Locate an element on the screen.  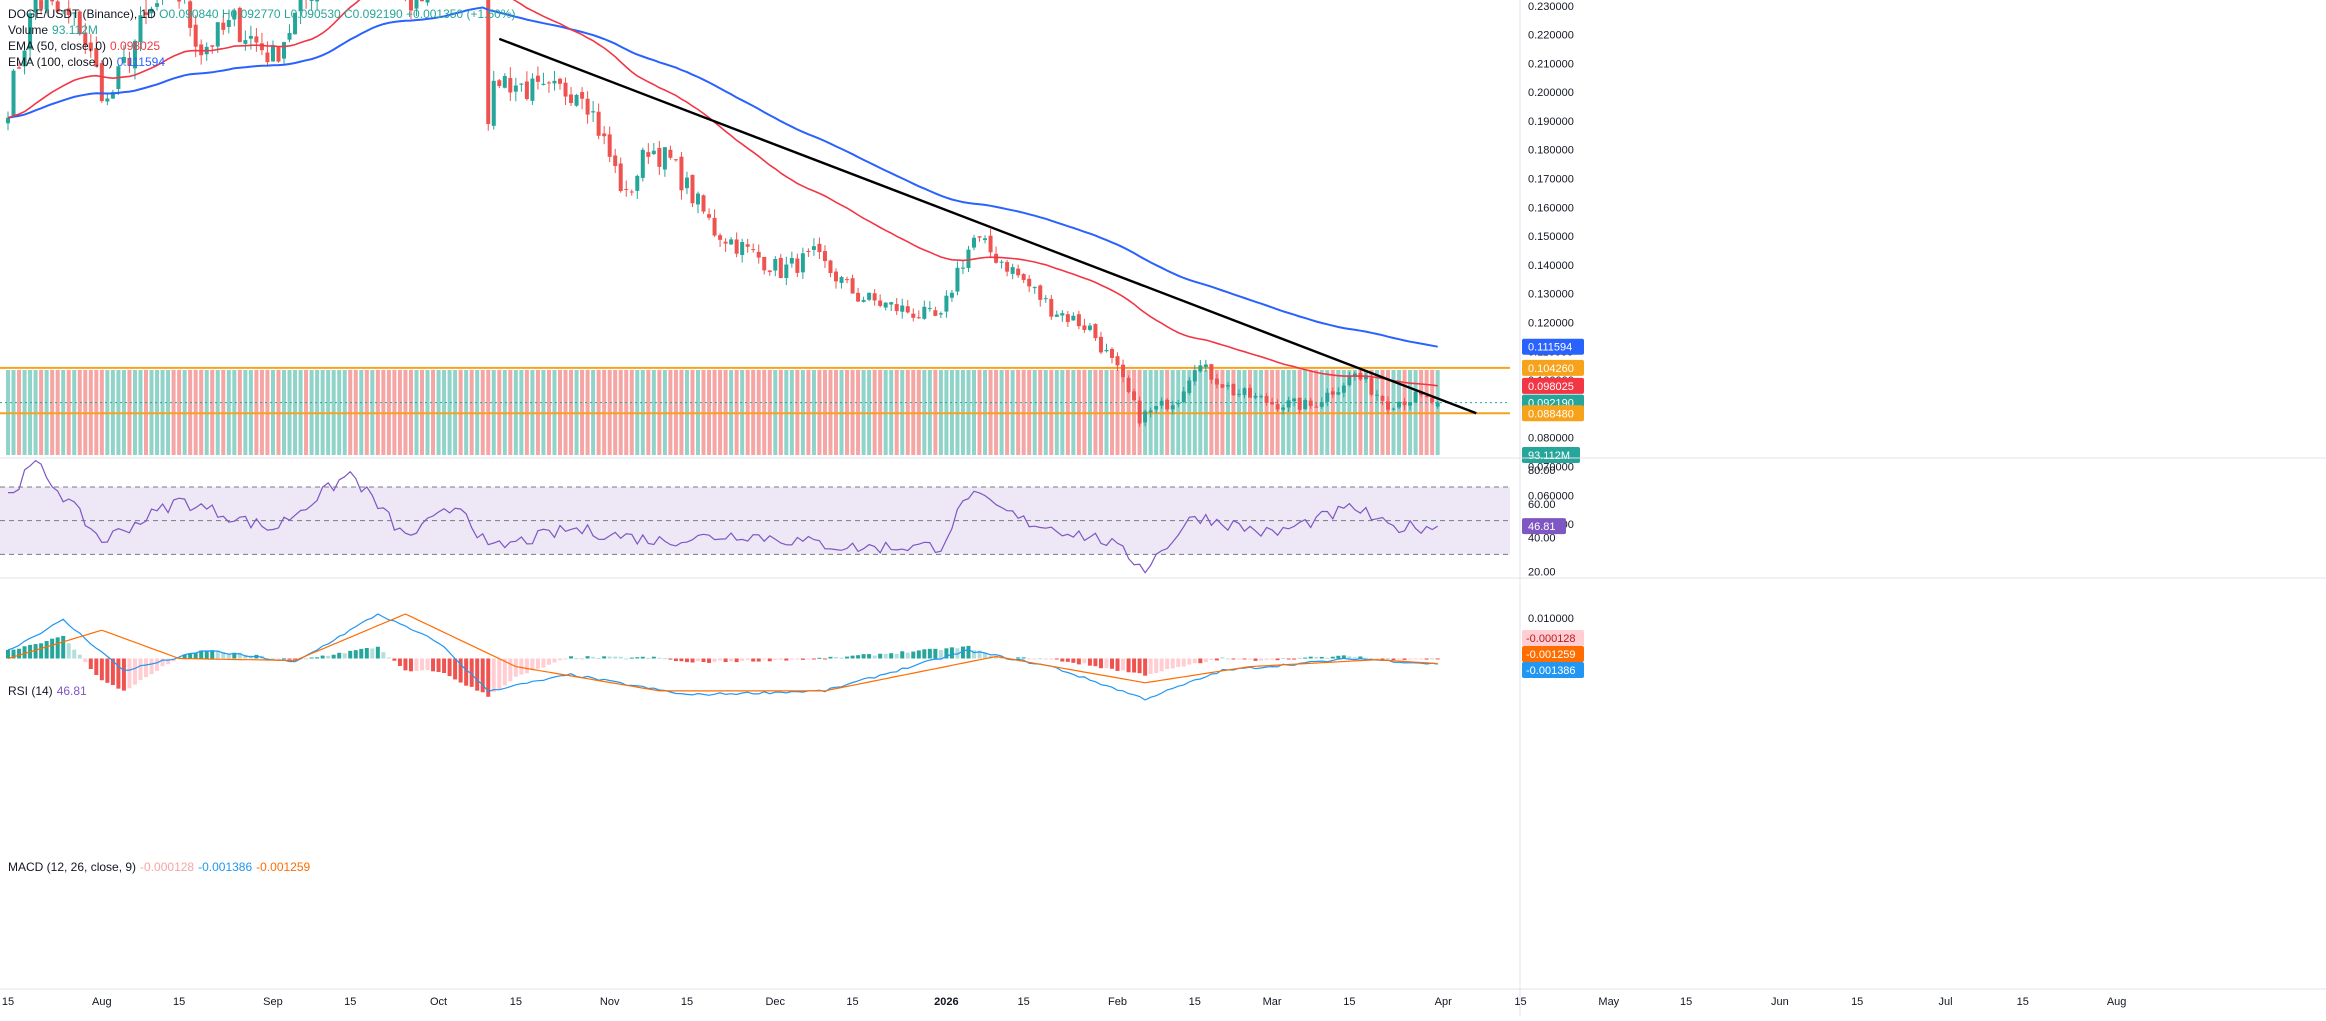
macd-label-text: -0.001386 is located at coordinates (1551, 671).